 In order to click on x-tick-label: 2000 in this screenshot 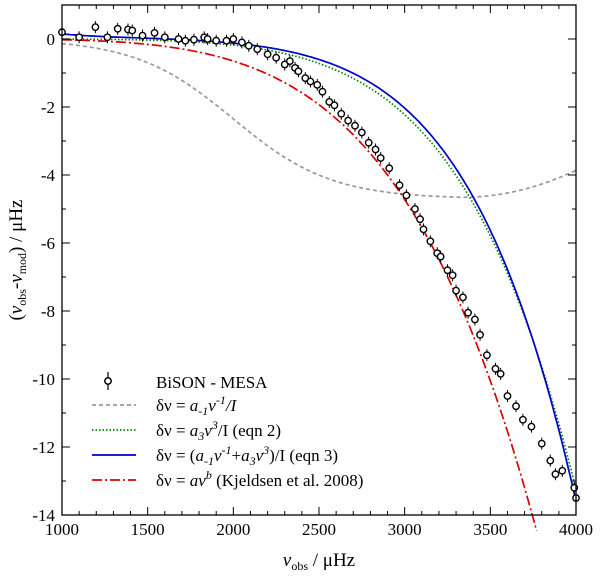, I will do `click(233, 529)`.